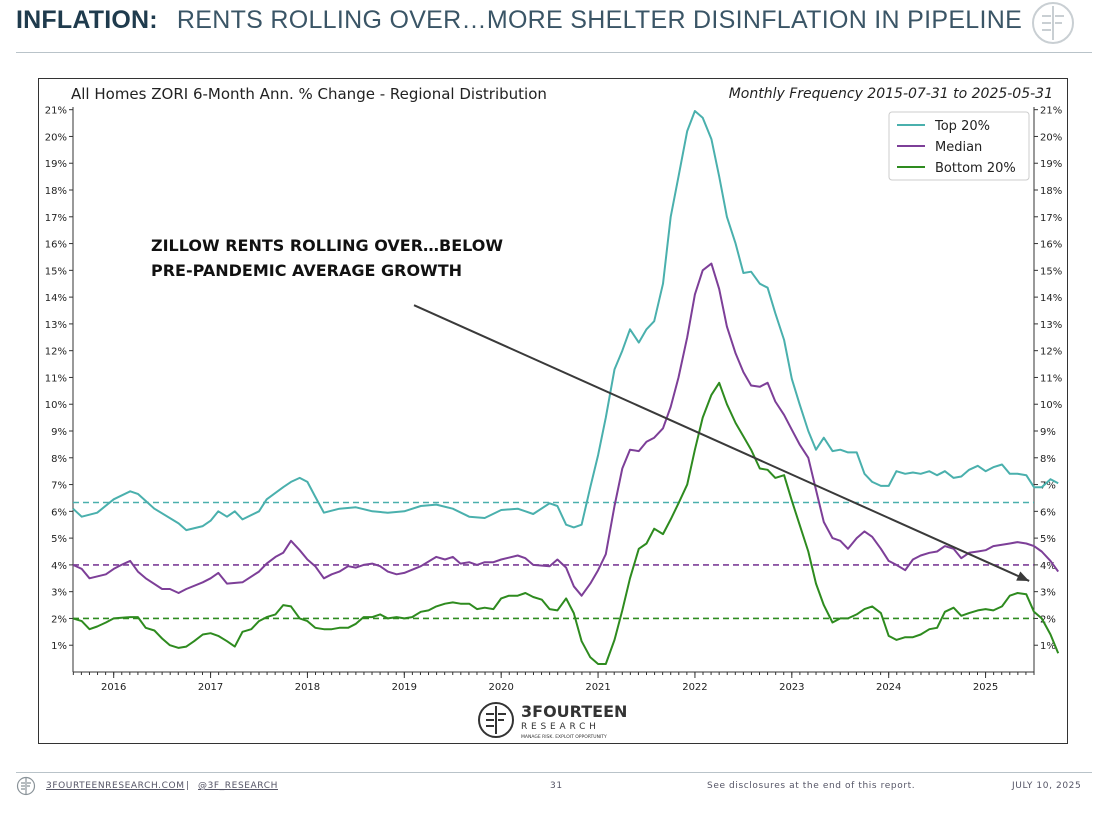  I want to click on footer-site-link: 3FOURTEENRESEARCH.COM, so click(115, 786).